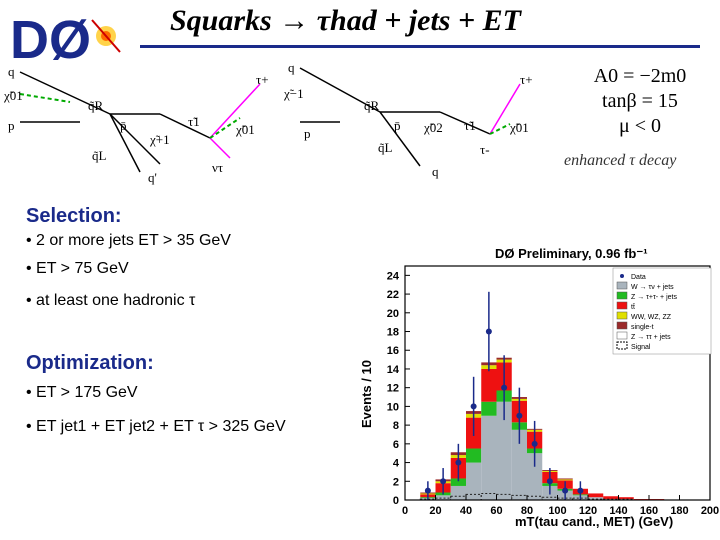 The image size is (720, 540). Describe the element at coordinates (293, 93) in the screenshot. I see `diagram-label: χ̃−1` at that location.